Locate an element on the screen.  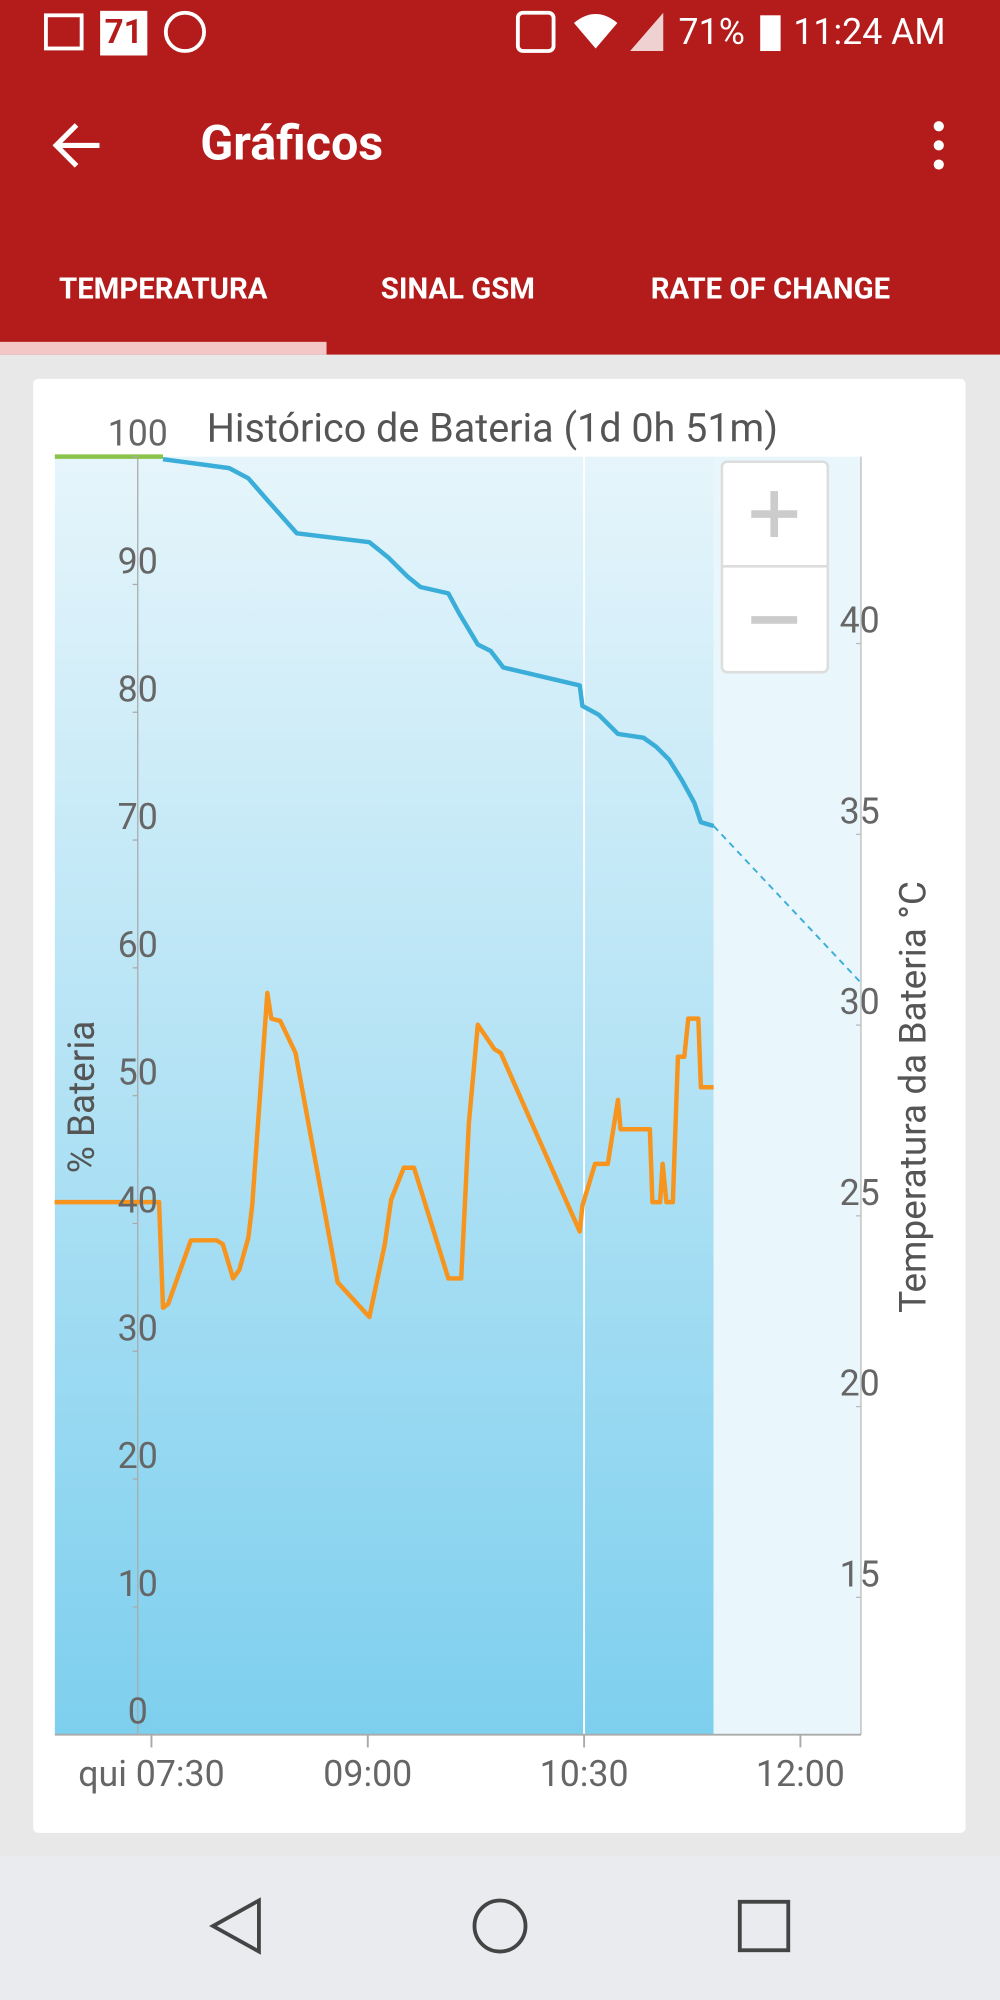
tab: RATE OF CHANGE is located at coordinates (770, 290).